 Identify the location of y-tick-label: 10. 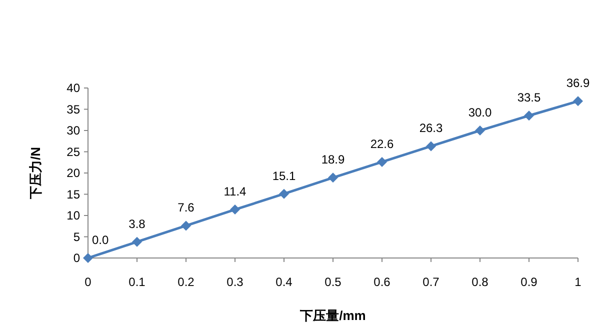
(73, 215).